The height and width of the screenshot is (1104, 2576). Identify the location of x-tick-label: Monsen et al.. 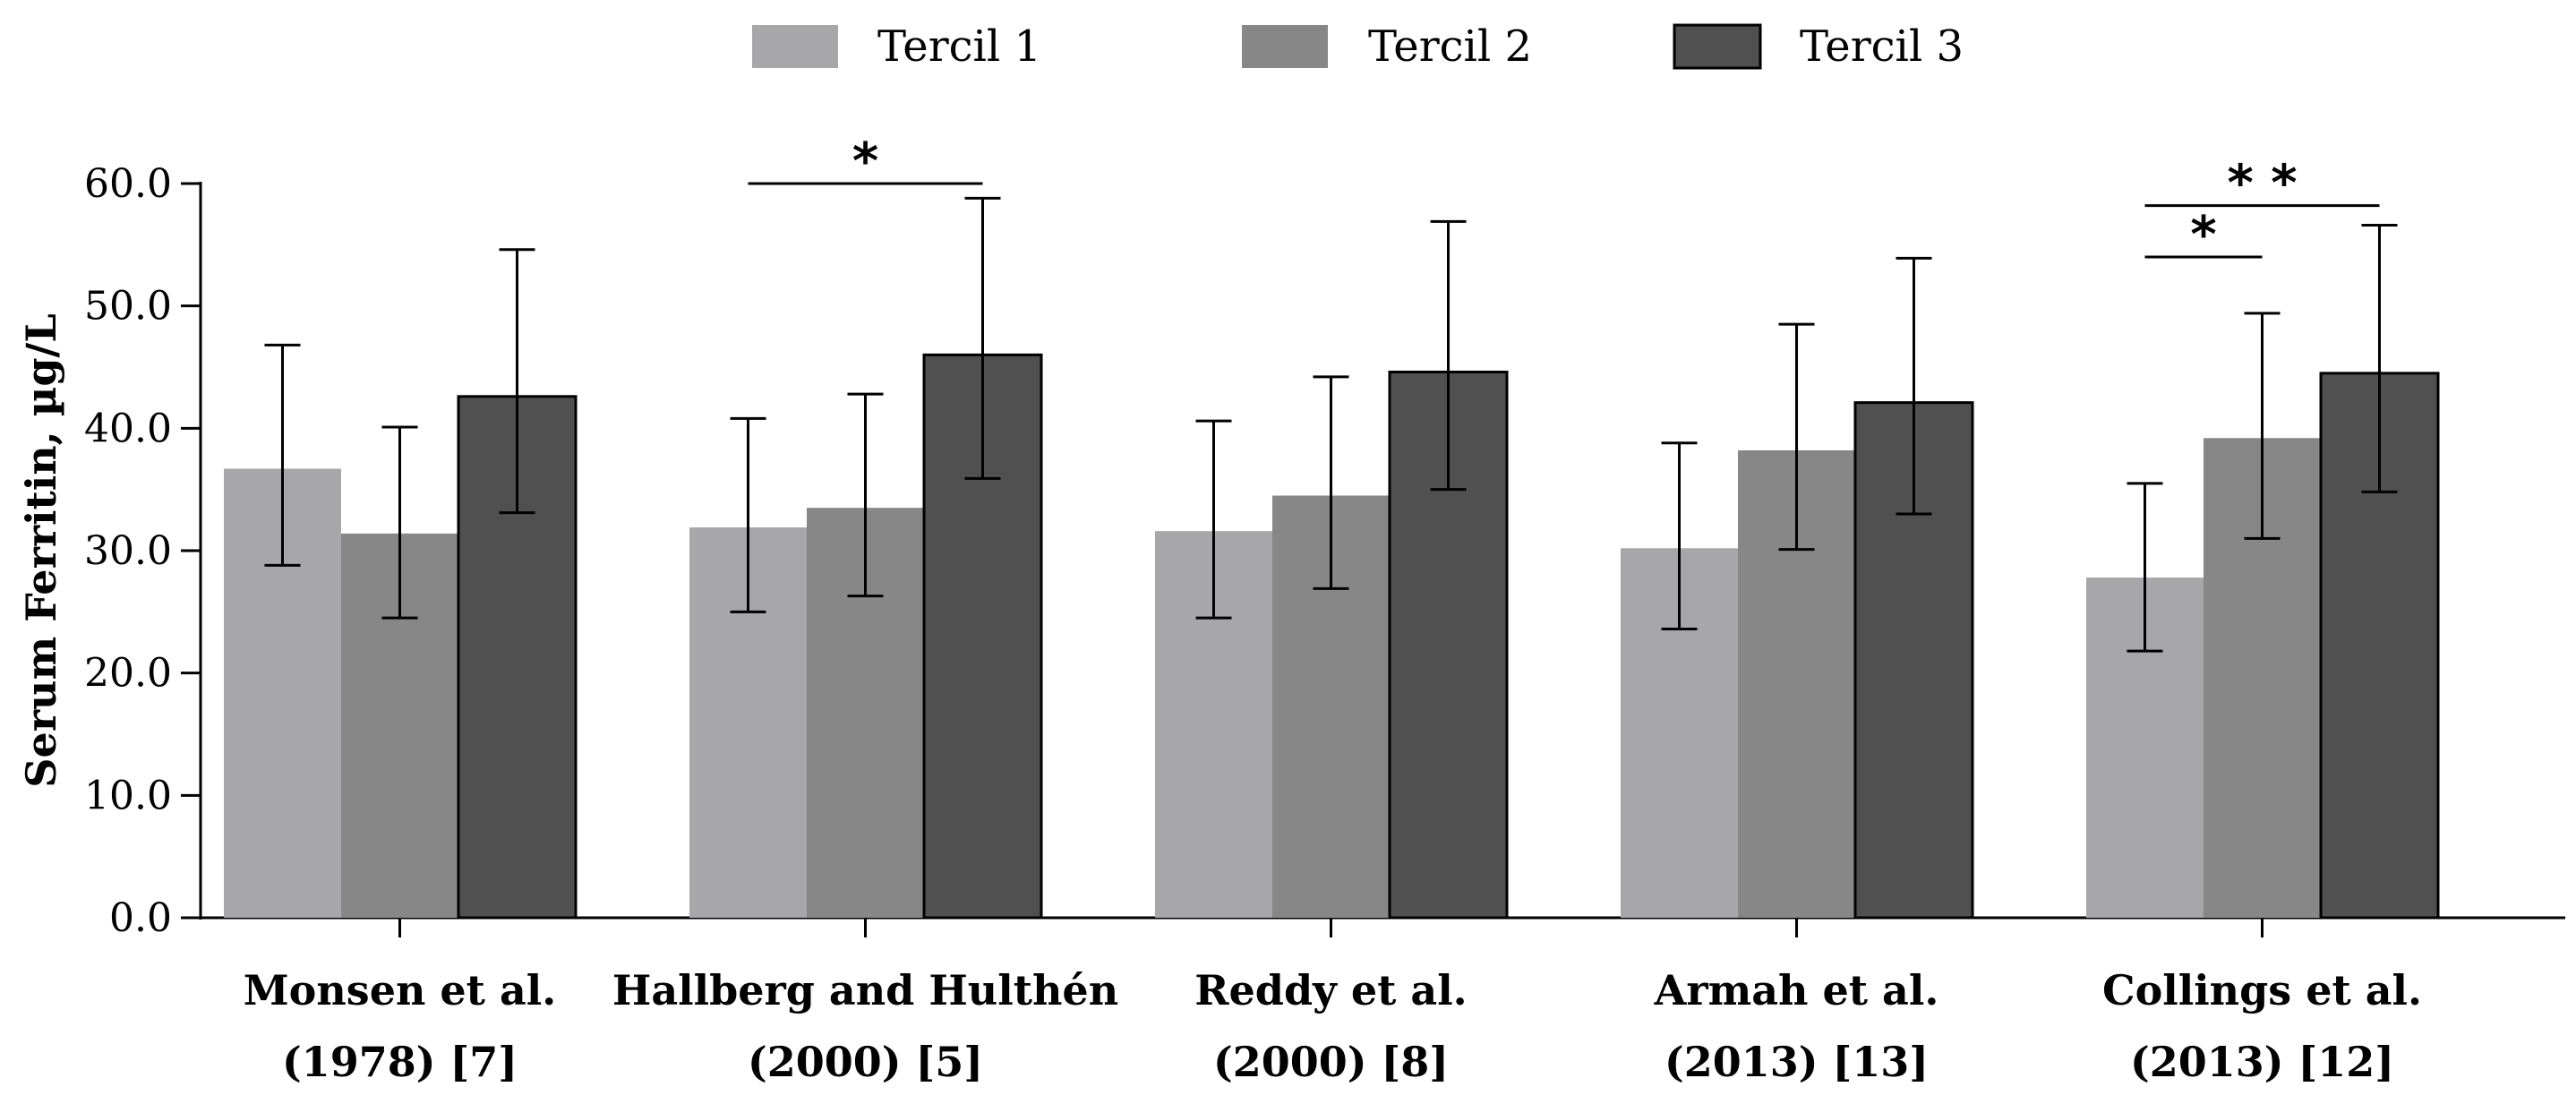
(401, 990).